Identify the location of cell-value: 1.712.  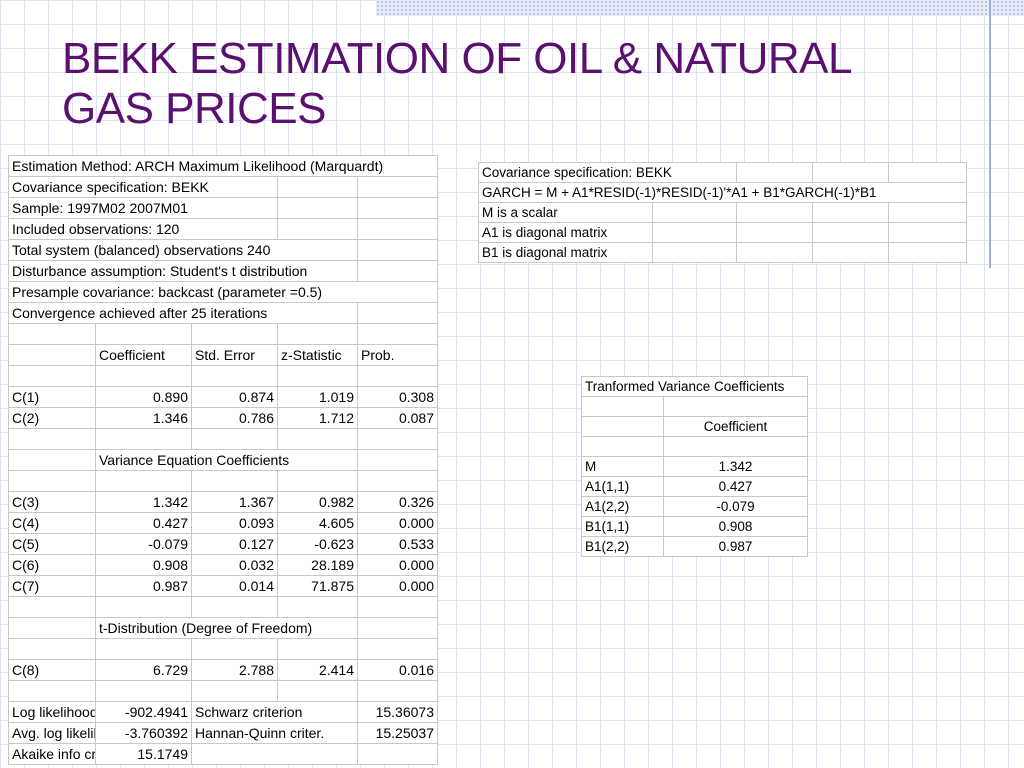
(317, 418).